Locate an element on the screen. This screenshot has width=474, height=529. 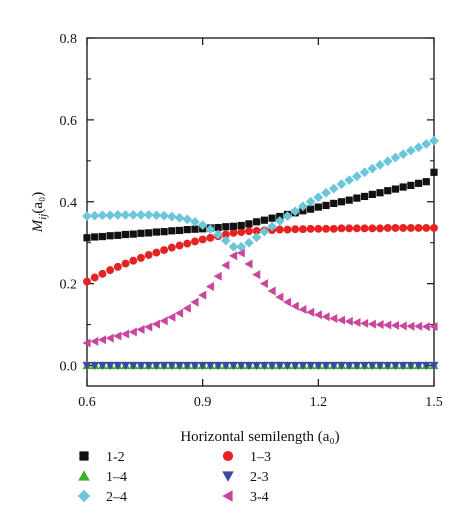
y-label-main: M is located at coordinates (38, 225).